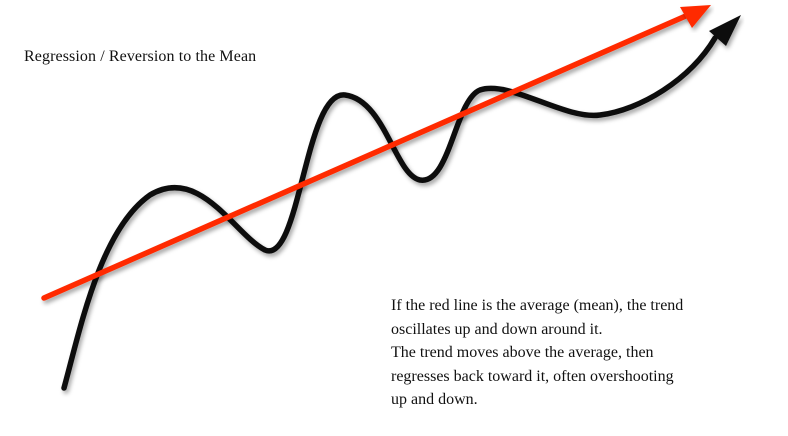 This screenshot has width=788, height=436. Describe the element at coordinates (695, 16) in the screenshot. I see `mean-arrowhead` at that location.